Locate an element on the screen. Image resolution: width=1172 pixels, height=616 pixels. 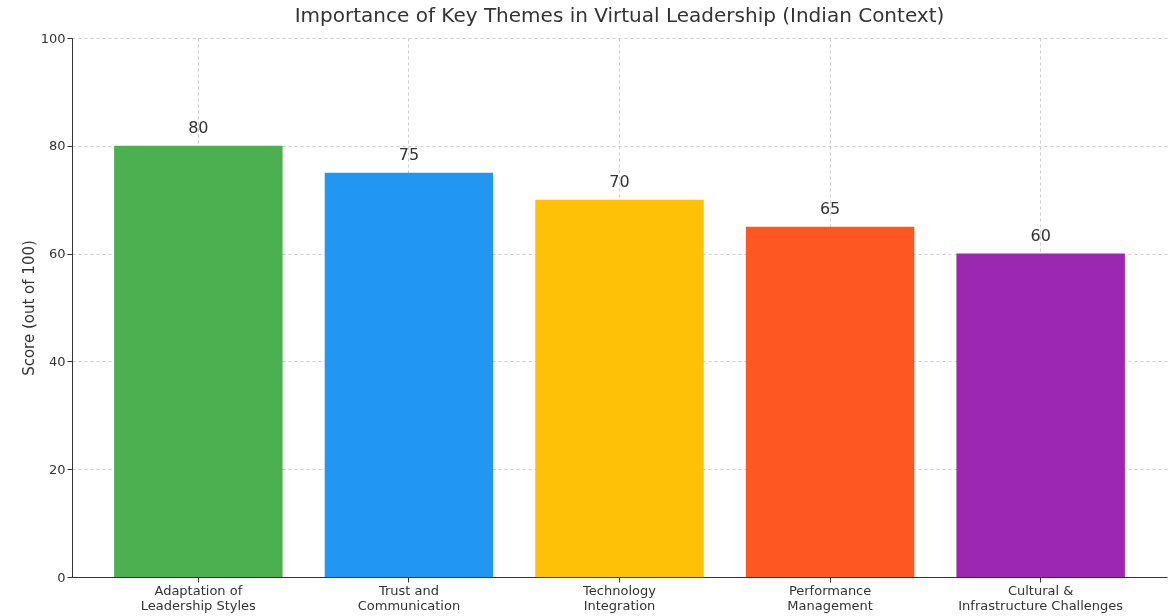
y-axis-title: Score (out of 100) is located at coordinates (28, 308).